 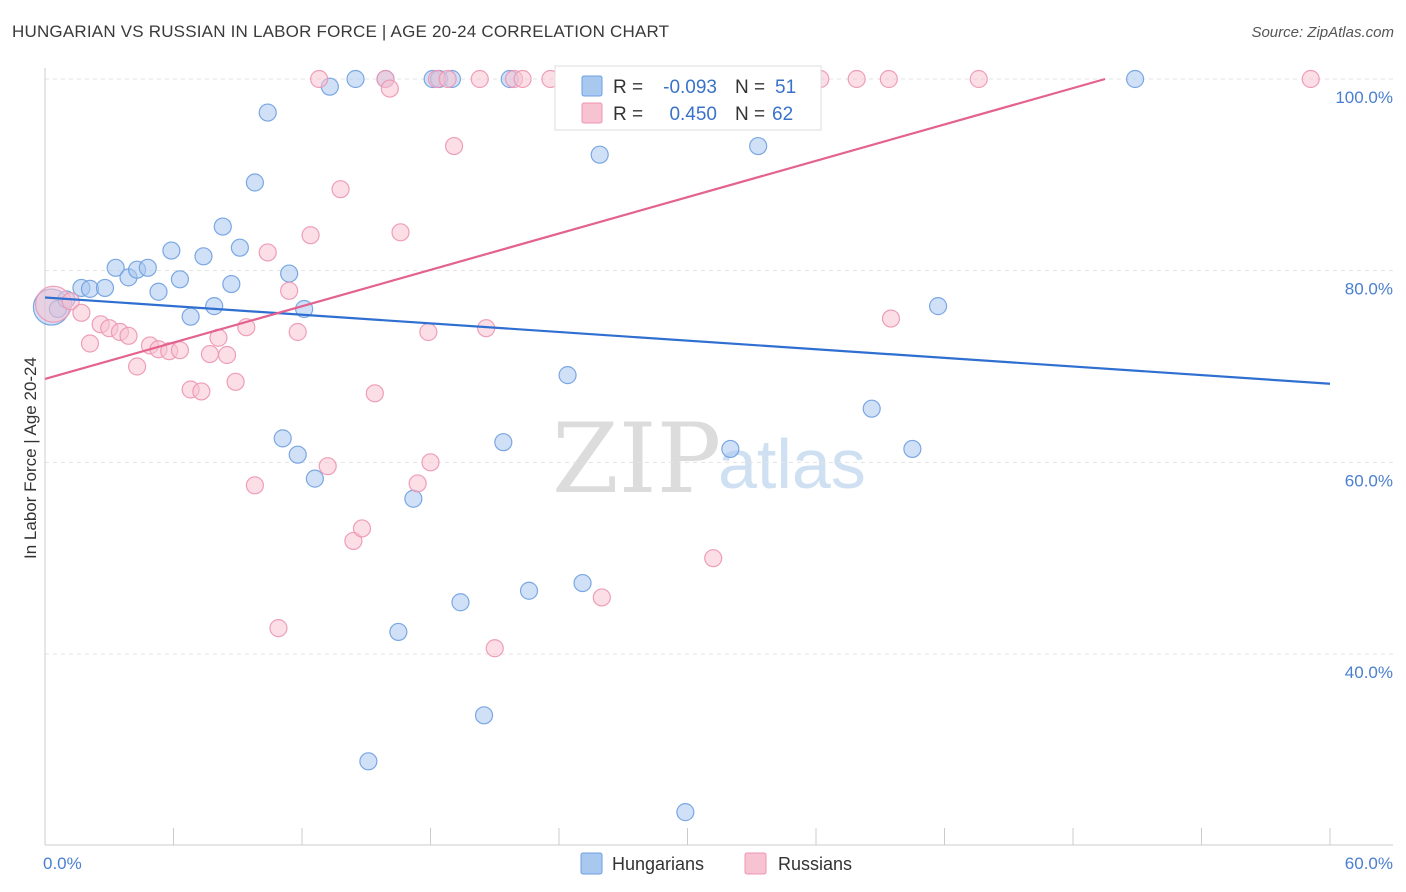 I want to click on legend-n-label-hungarians: N =, so click(x=750, y=87).